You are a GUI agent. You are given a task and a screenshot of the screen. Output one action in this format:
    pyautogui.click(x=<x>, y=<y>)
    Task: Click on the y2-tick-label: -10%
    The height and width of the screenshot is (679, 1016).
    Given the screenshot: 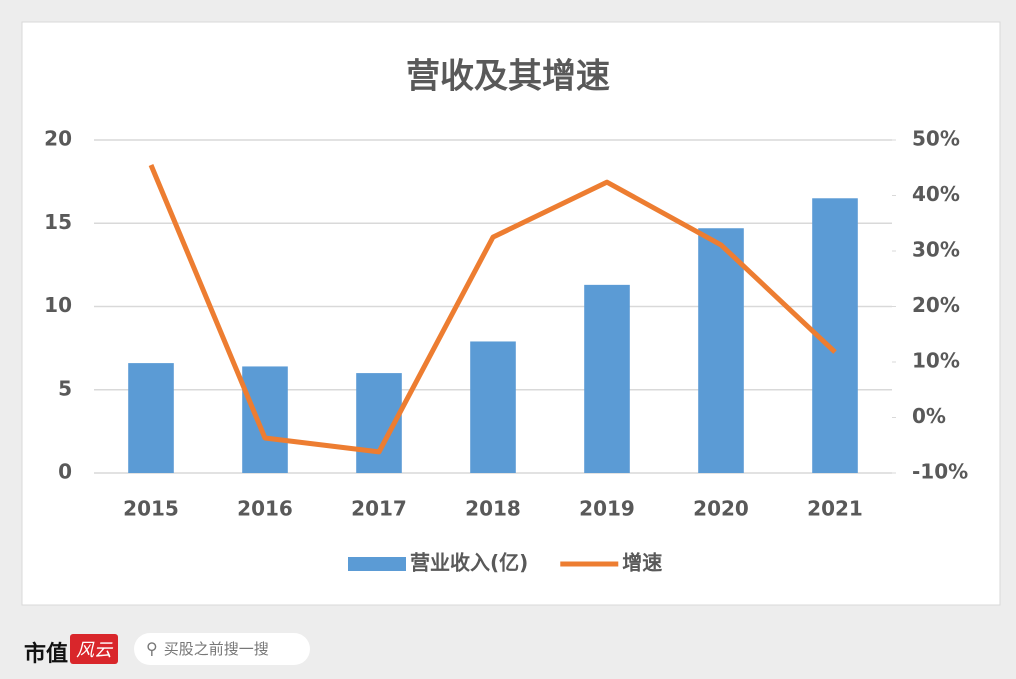 What is the action you would take?
    pyautogui.click(x=940, y=472)
    